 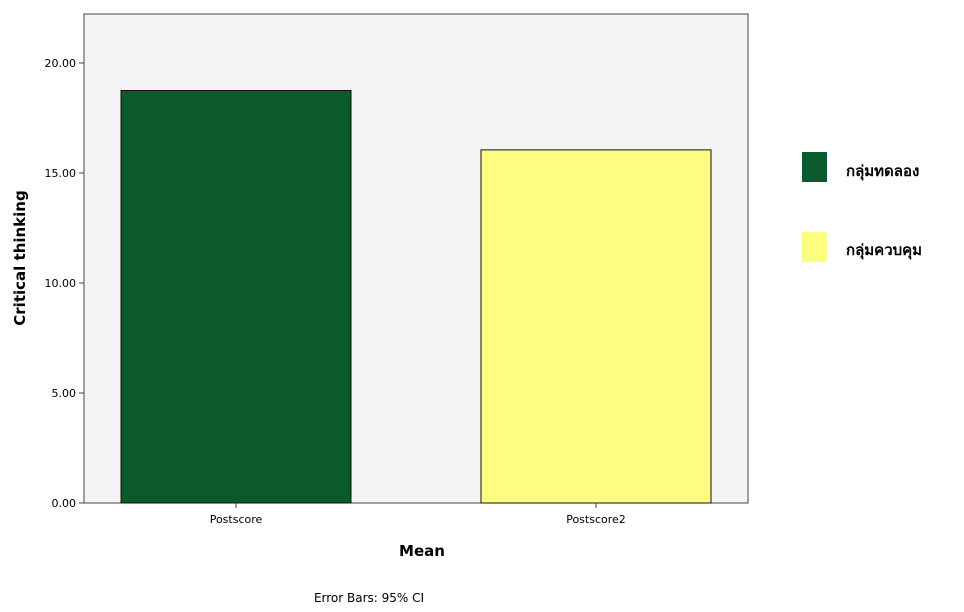 I want to click on y-axis-title: Critical thinking, so click(x=20, y=257).